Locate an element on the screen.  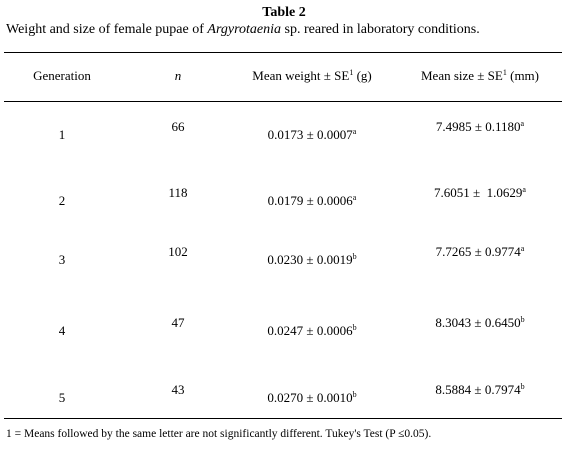
table-cell-text: 0.0173 ± 0.0007 is located at coordinates (310, 134).